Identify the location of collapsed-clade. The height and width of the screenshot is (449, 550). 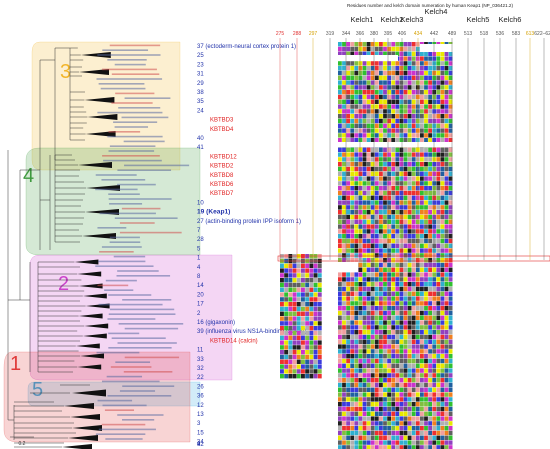
(99, 236).